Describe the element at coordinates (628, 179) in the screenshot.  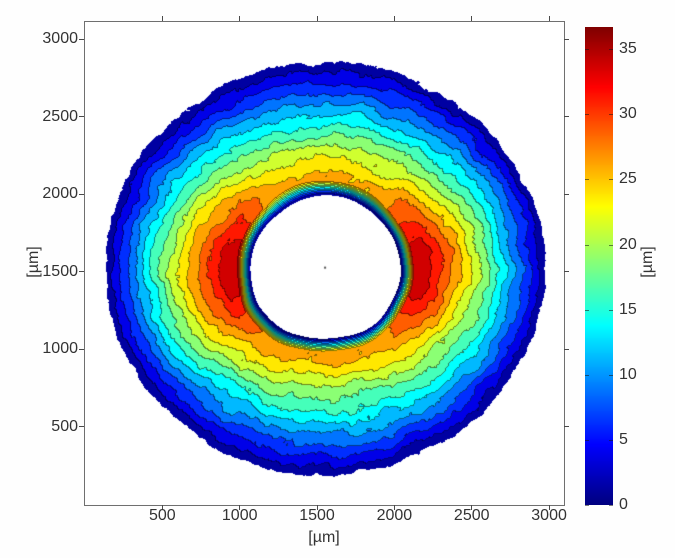
I see `colorbar-tick-label: 25` at that location.